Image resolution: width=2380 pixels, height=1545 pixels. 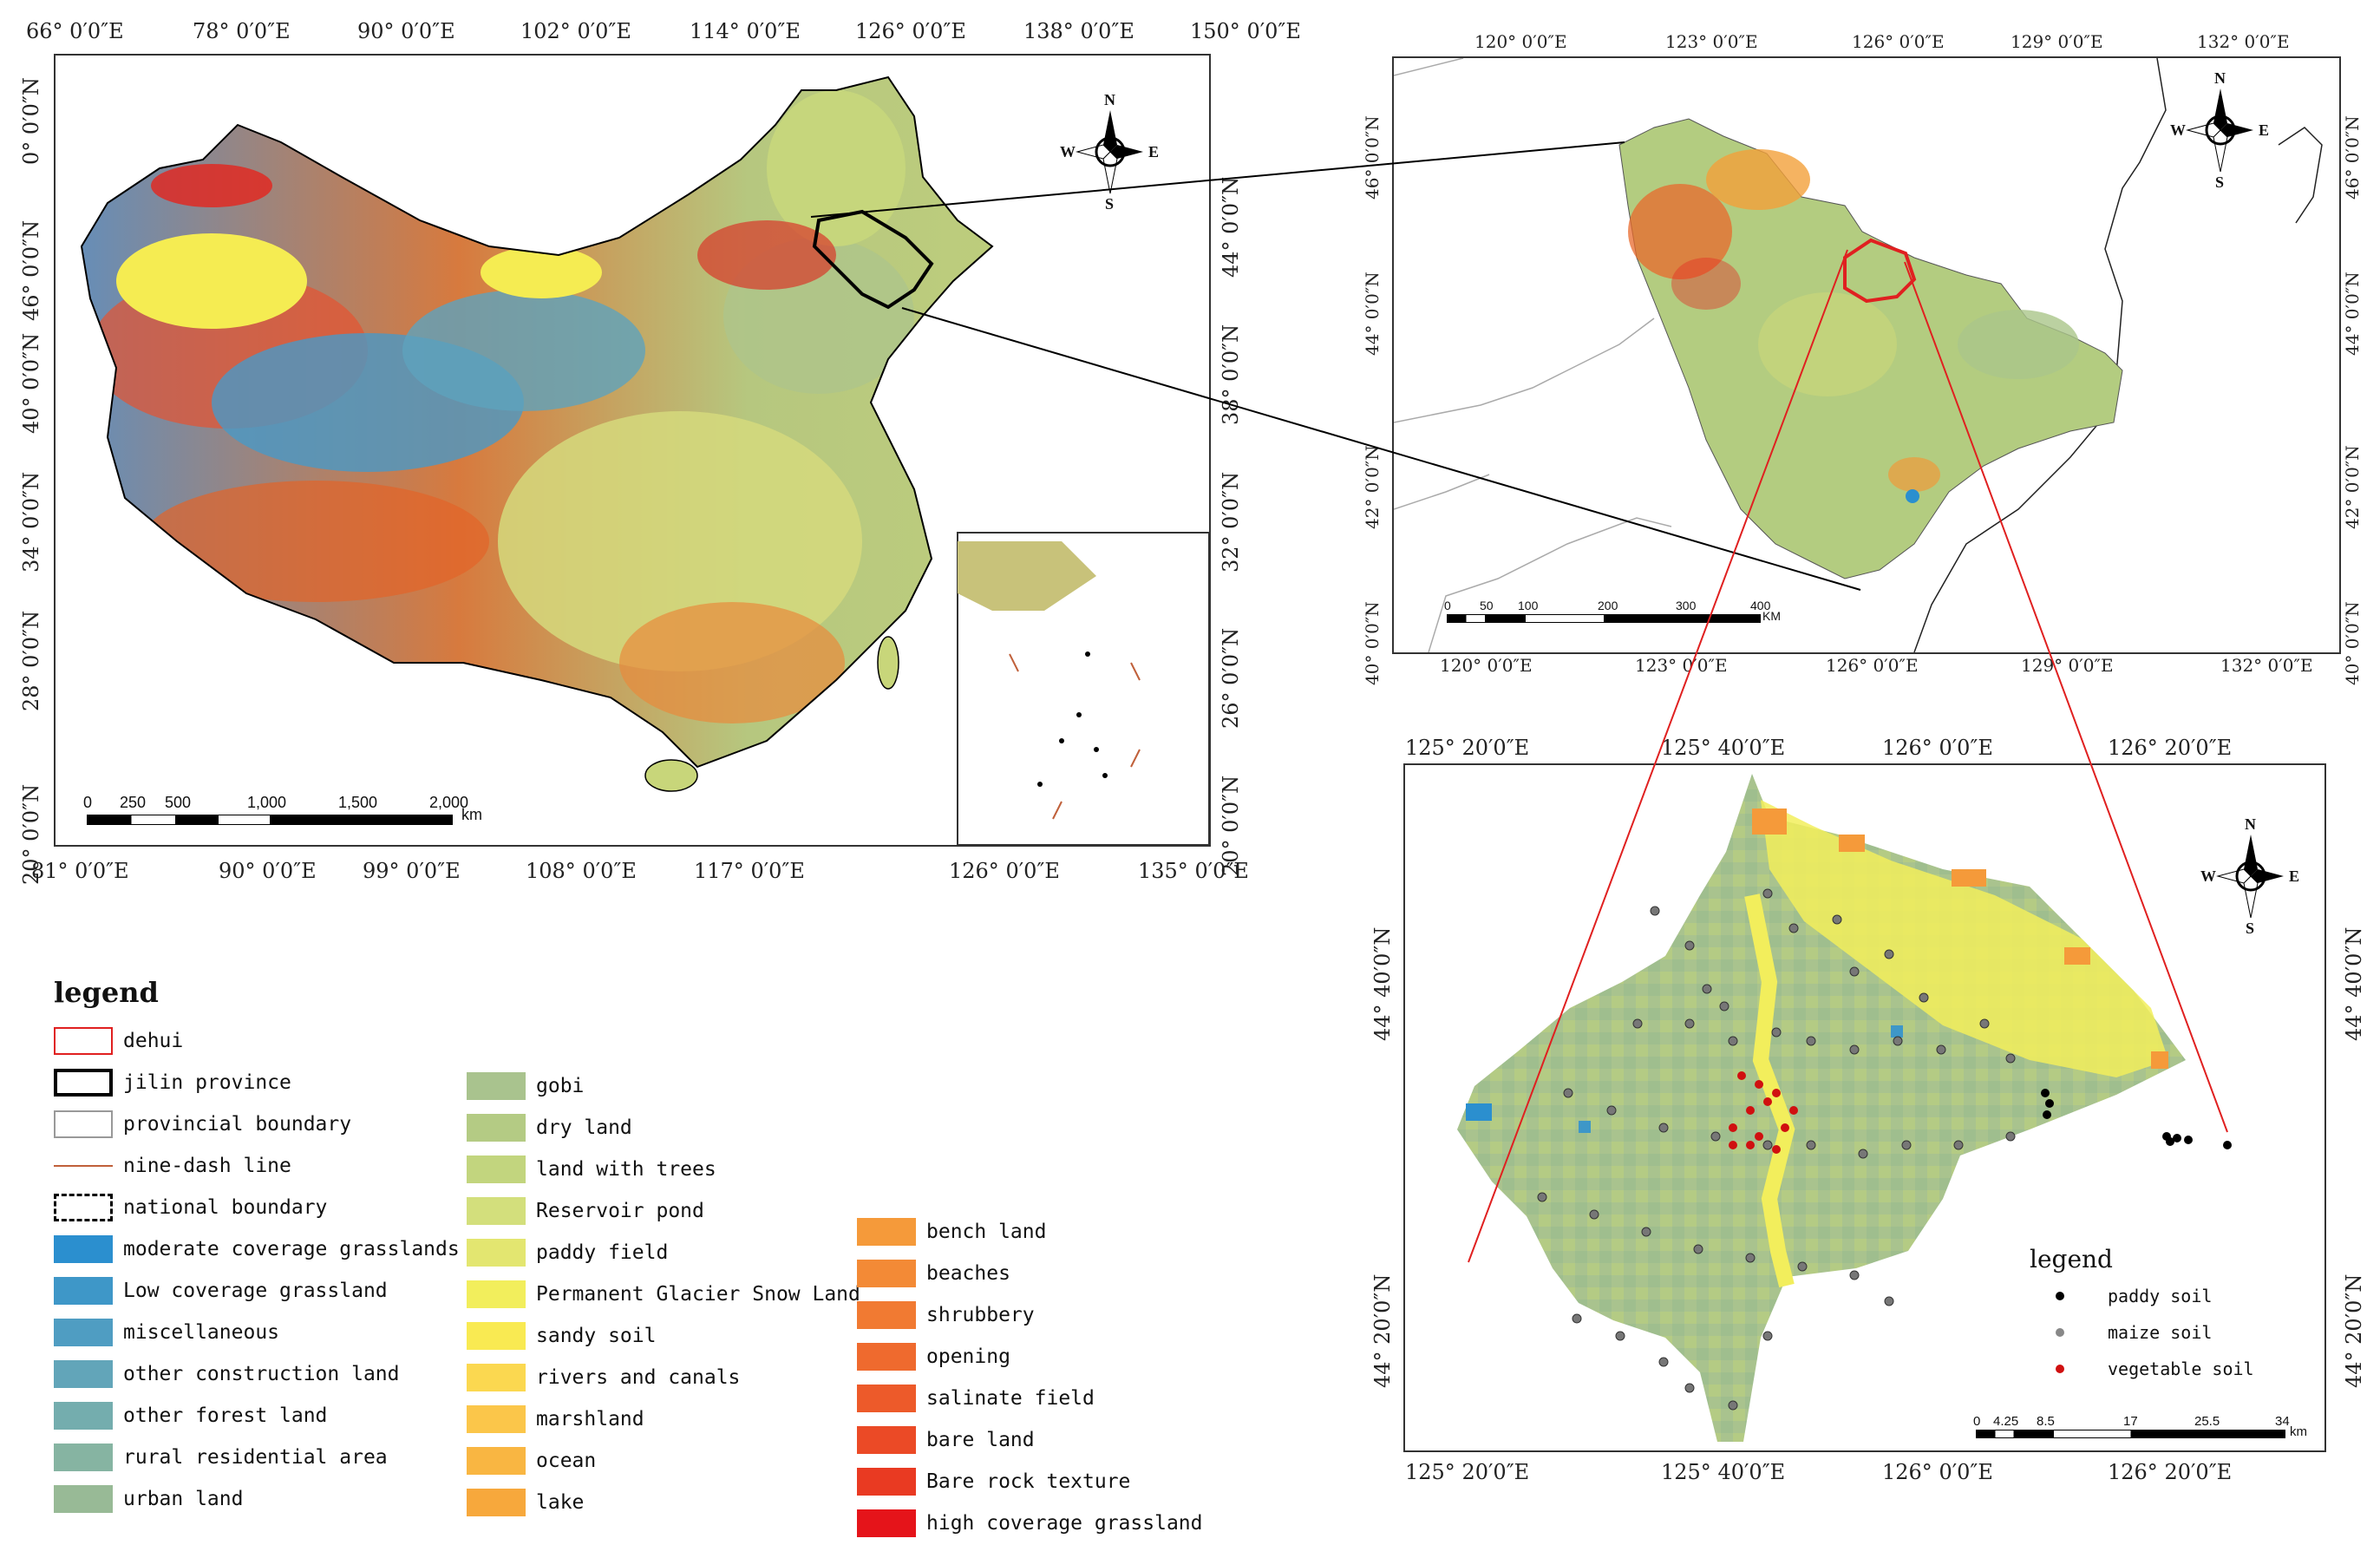 What do you see at coordinates (75, 31) in the screenshot?
I see `coordinate-tick-label: 66° 0′0″E` at bounding box center [75, 31].